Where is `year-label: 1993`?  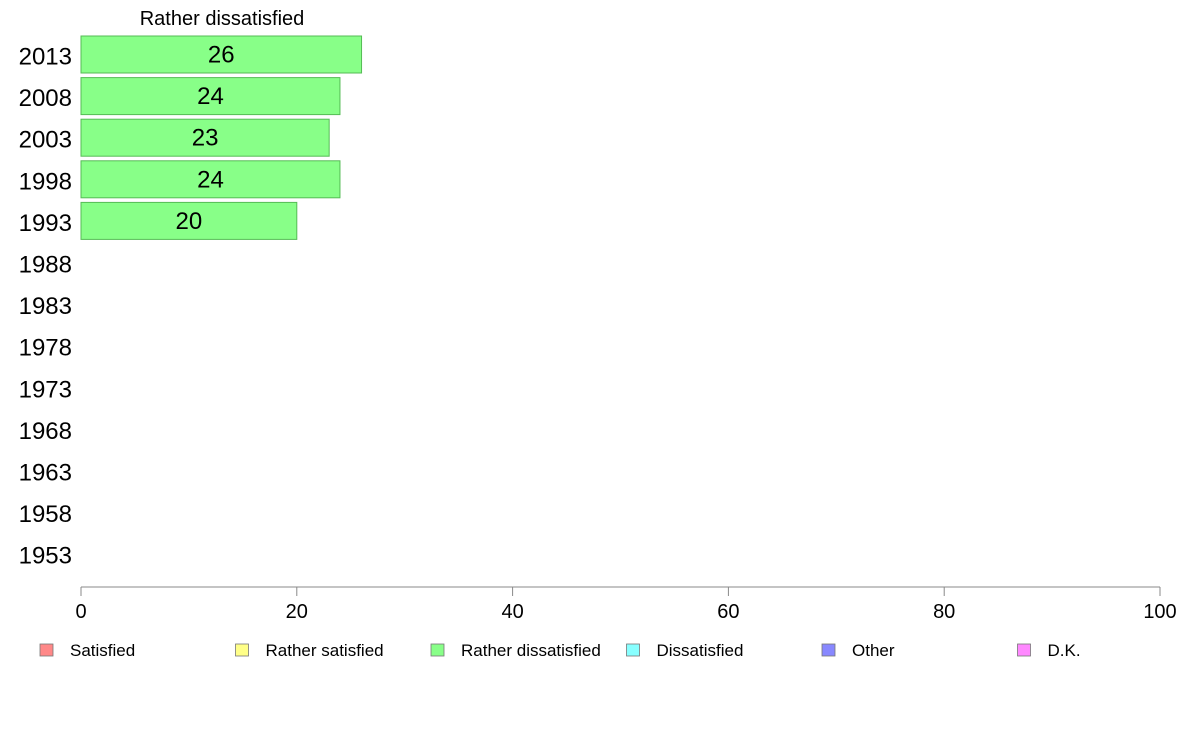
year-label: 1993 is located at coordinates (45, 223).